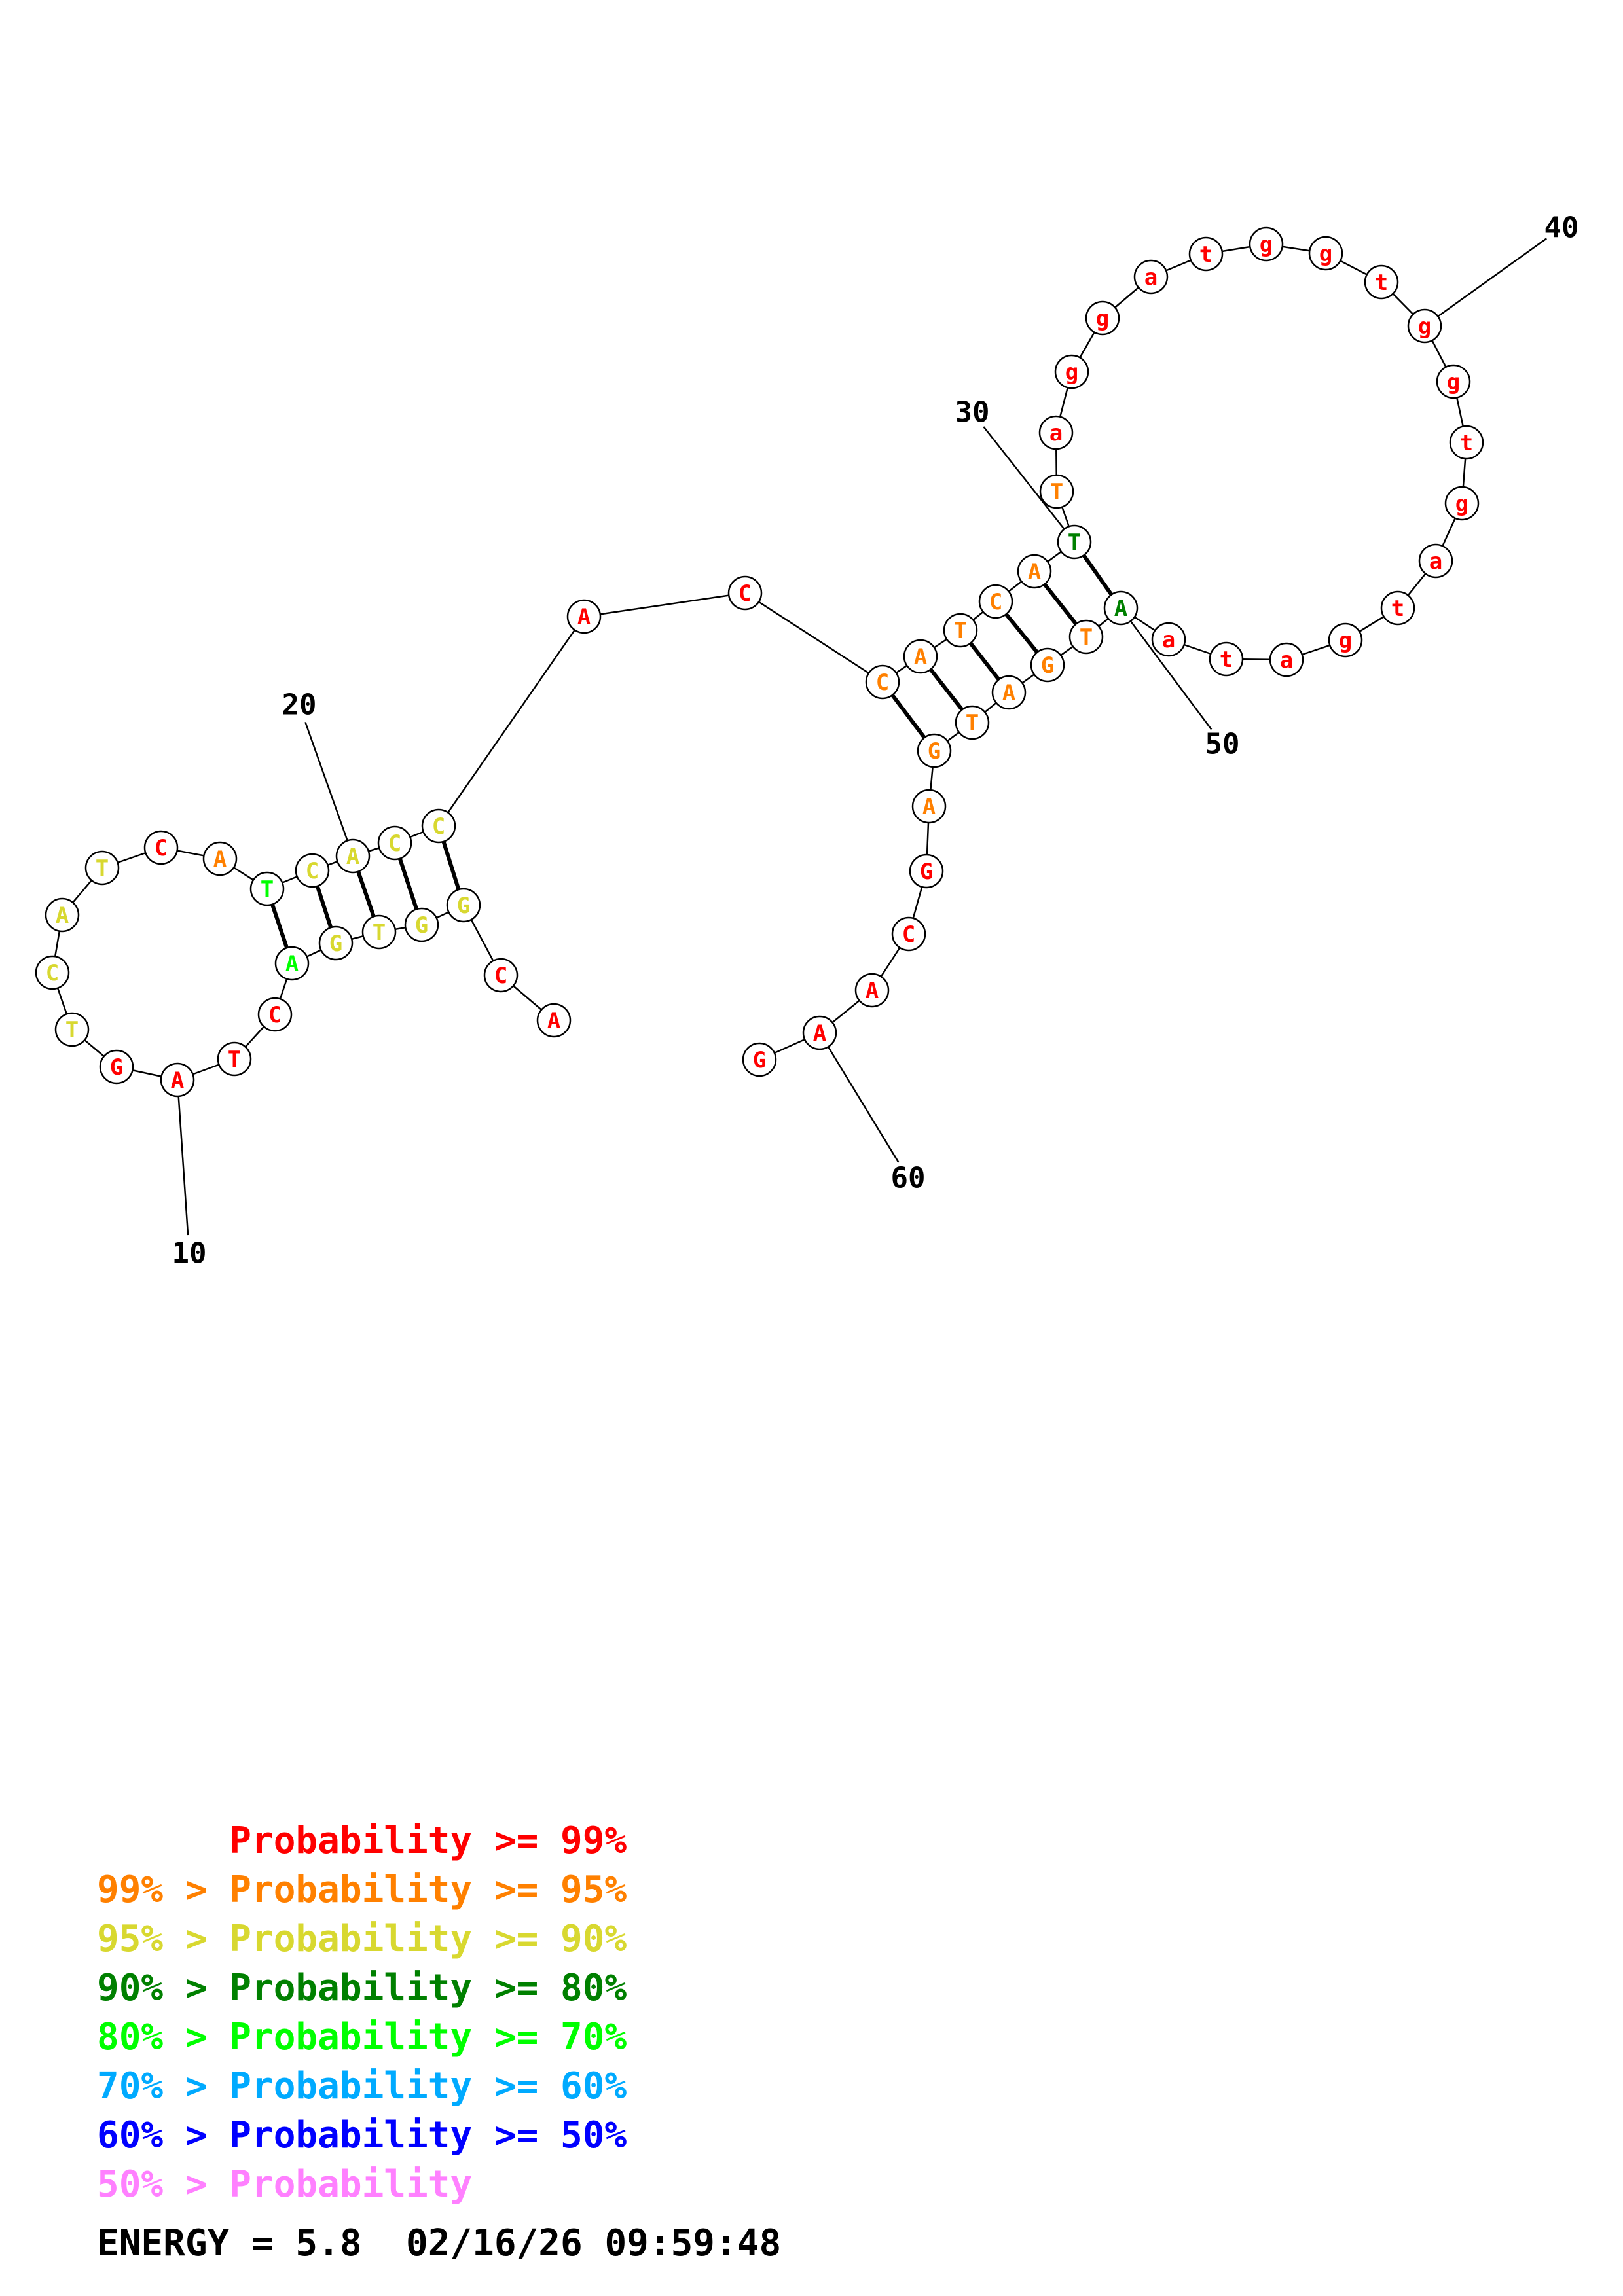 This screenshot has height=2296, width=1623. I want to click on legend-row-95: 99% > Probability >= 95%, so click(362, 1890).